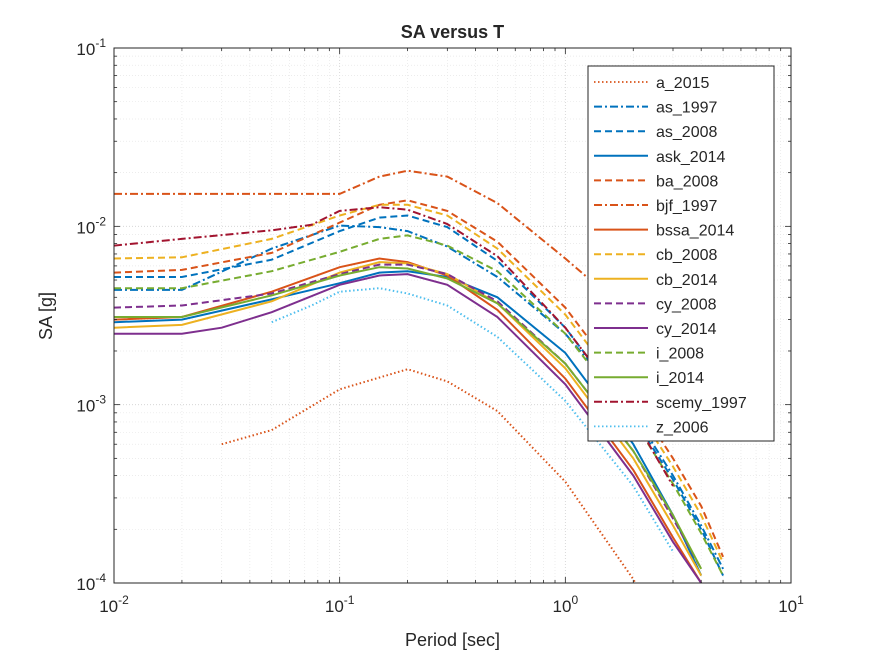  I want to click on x-tick-label: 10⁻², so click(114, 604).